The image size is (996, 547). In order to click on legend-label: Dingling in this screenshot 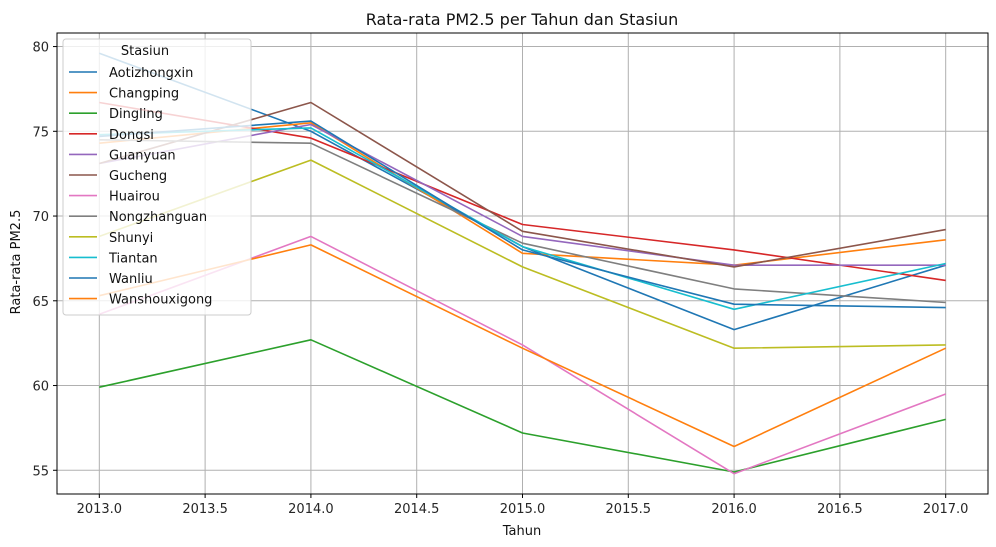, I will do `click(136, 114)`.